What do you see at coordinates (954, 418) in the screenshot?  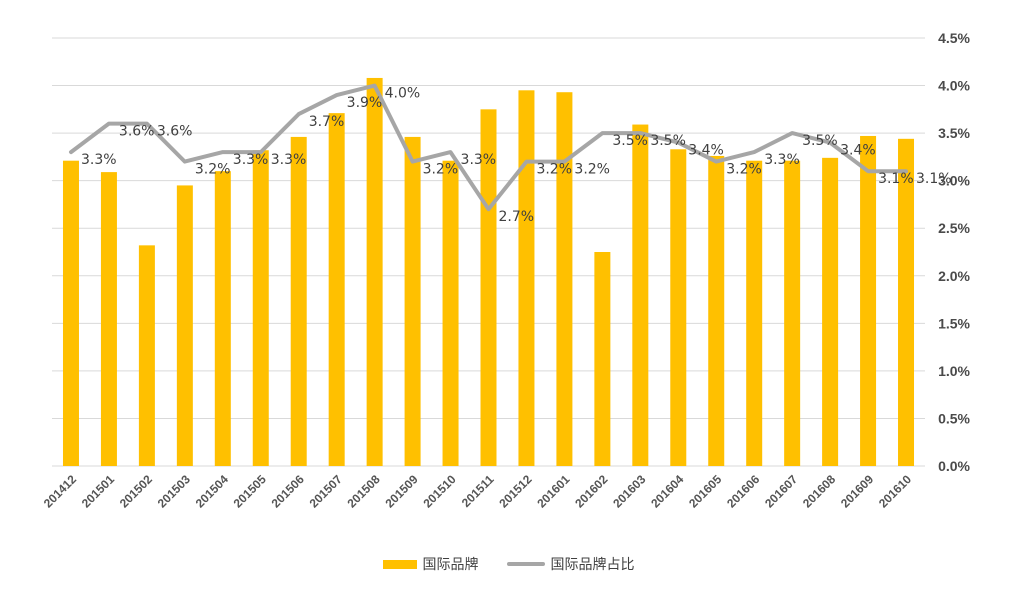 I see `y-tick-label: 0.5%` at bounding box center [954, 418].